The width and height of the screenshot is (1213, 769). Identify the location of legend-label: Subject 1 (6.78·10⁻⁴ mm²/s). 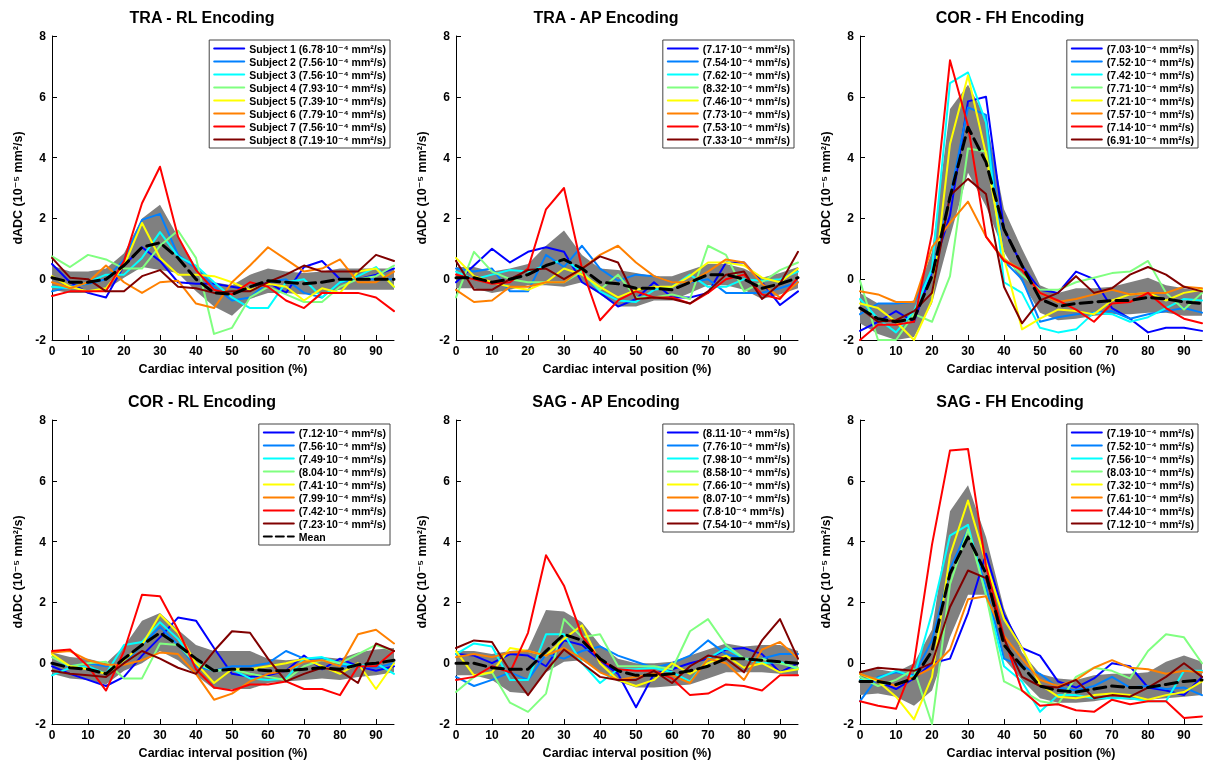
(318, 48).